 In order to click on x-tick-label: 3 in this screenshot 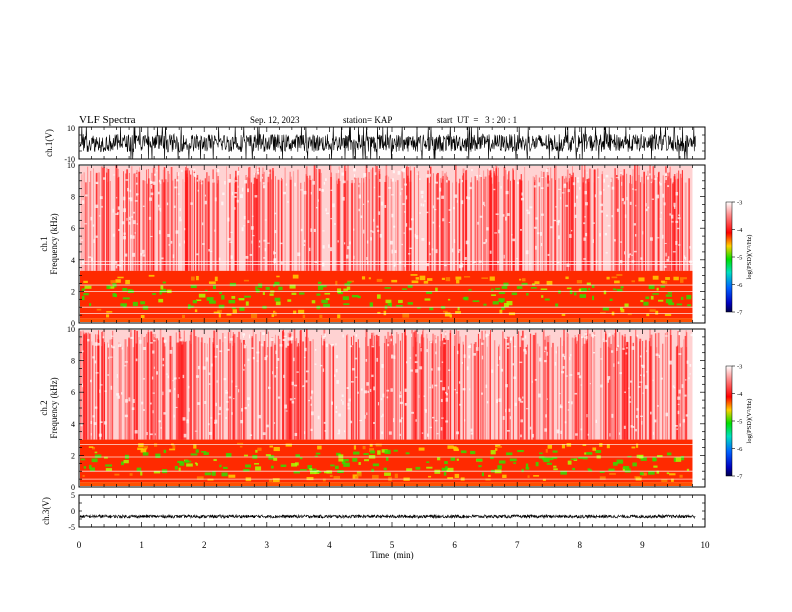, I will do `click(267, 545)`.